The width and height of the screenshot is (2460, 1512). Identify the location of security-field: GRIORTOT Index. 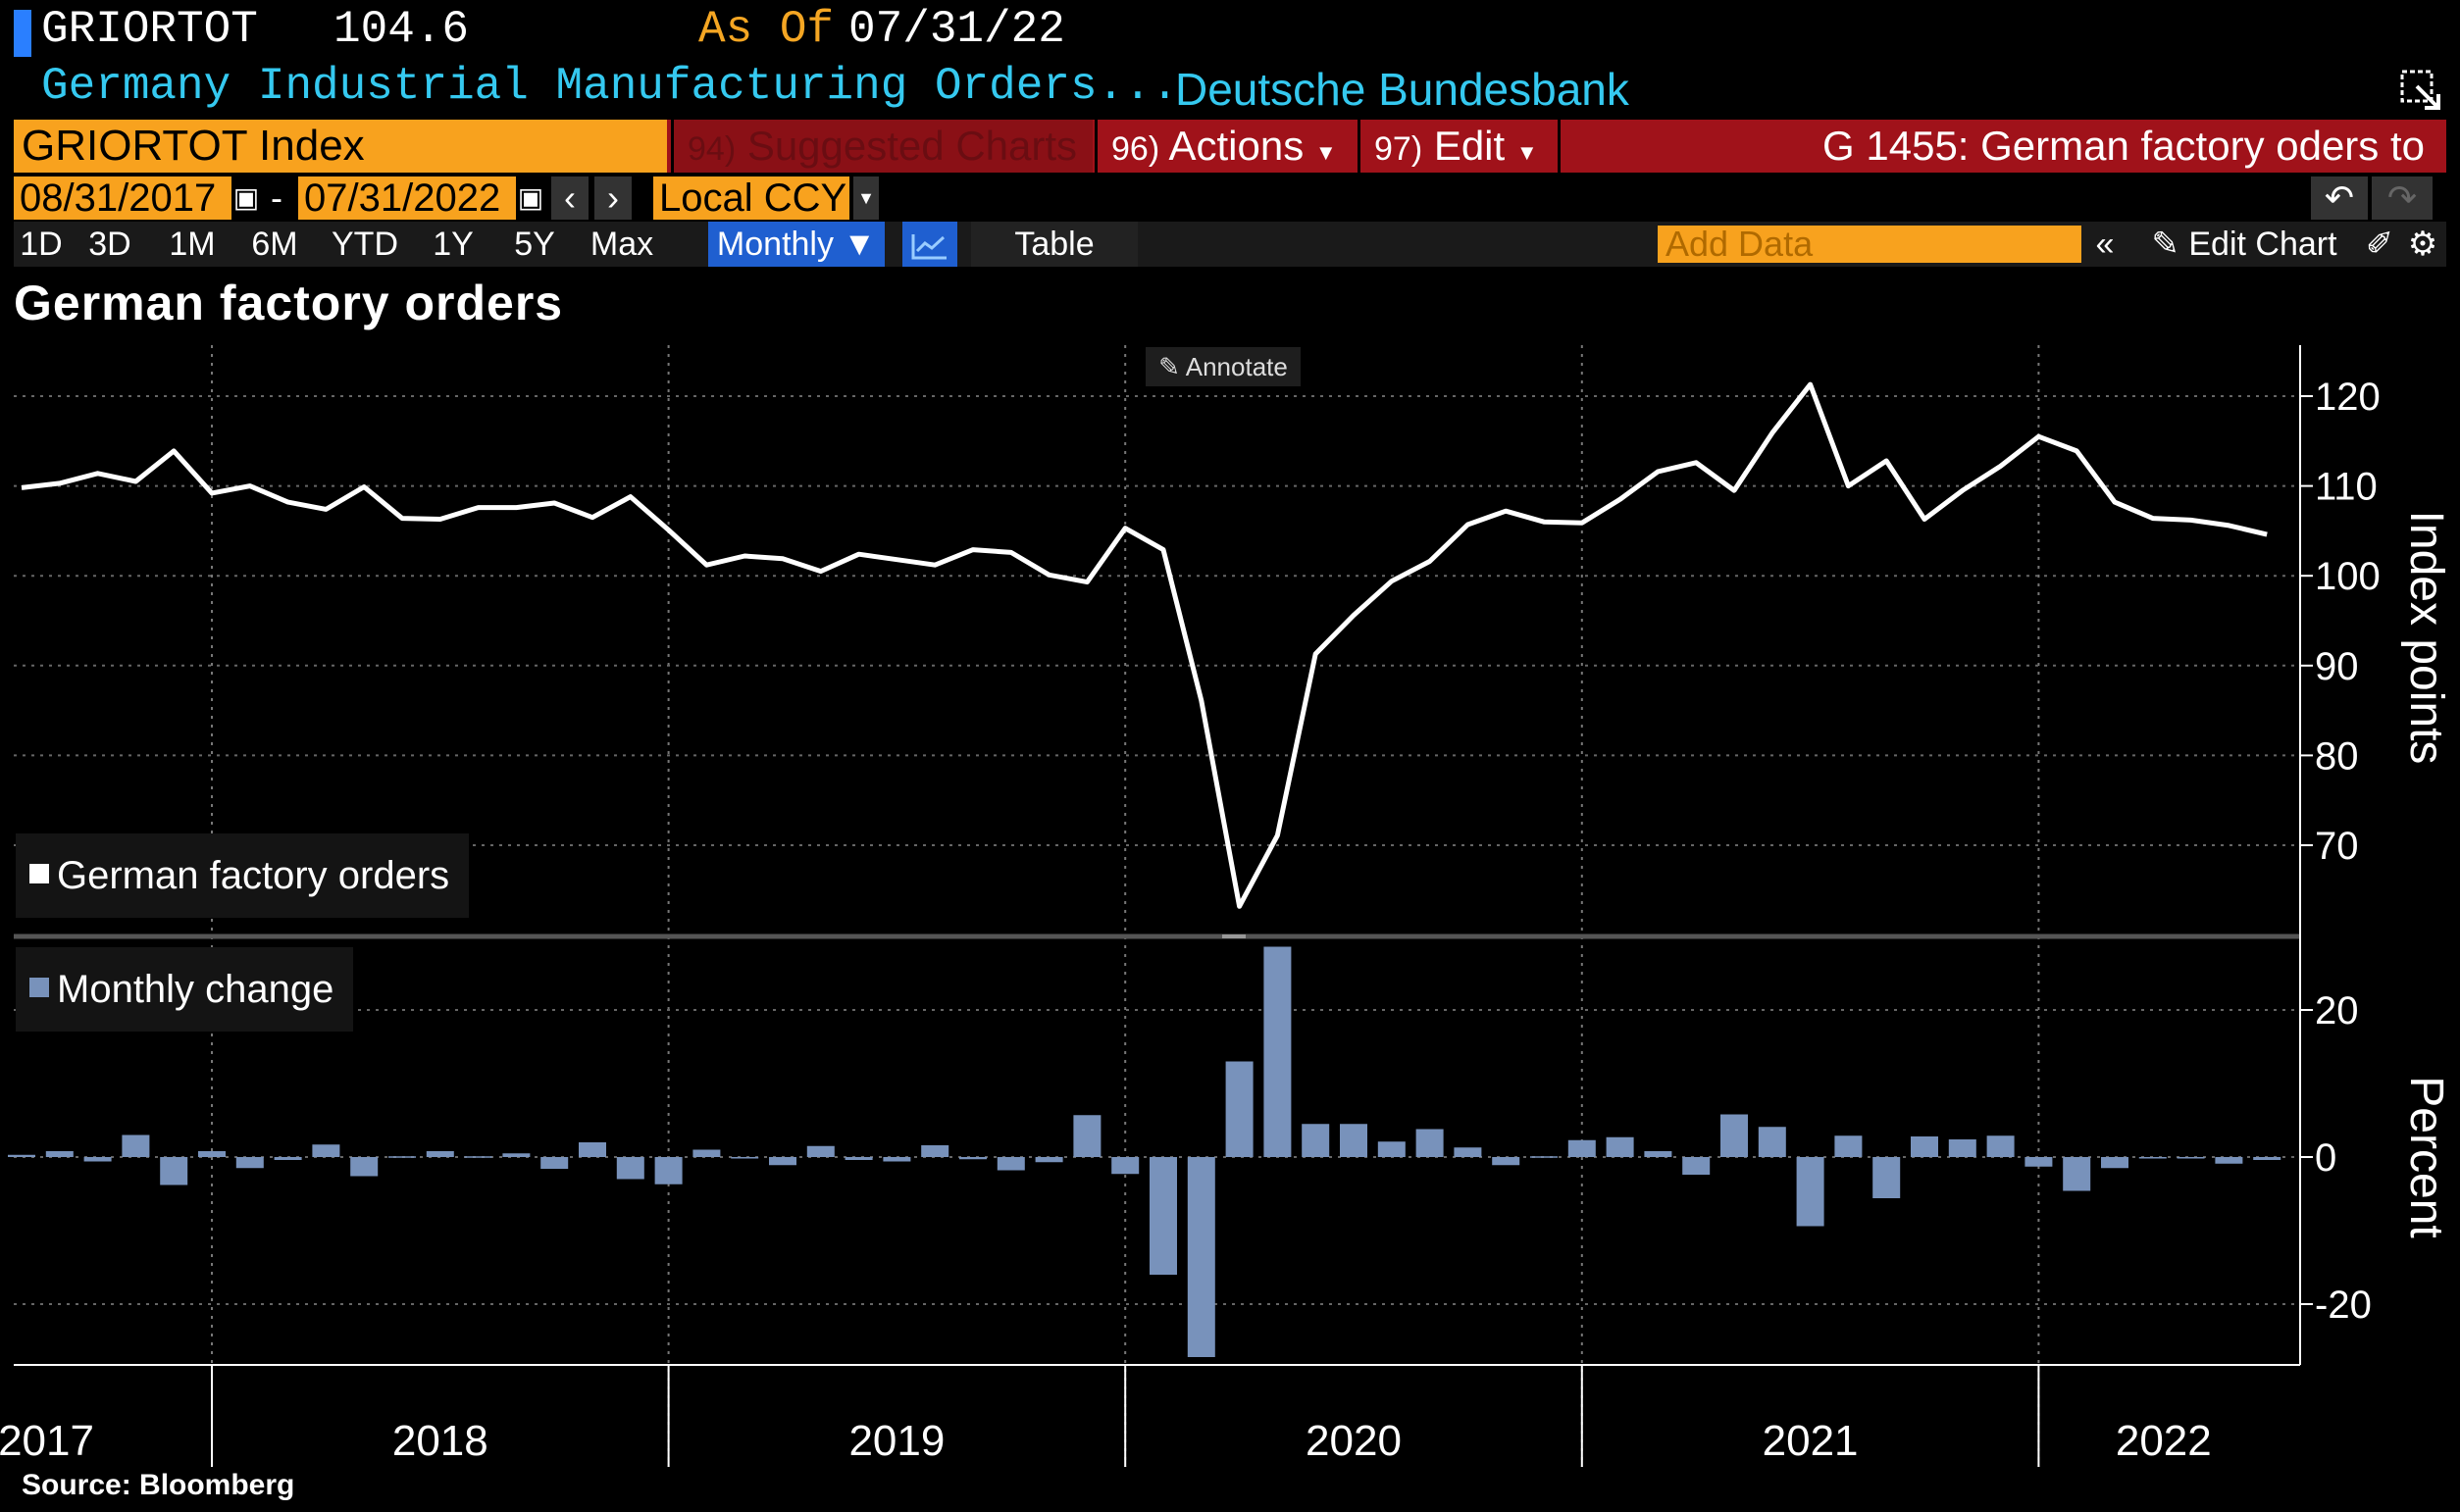
(340, 146).